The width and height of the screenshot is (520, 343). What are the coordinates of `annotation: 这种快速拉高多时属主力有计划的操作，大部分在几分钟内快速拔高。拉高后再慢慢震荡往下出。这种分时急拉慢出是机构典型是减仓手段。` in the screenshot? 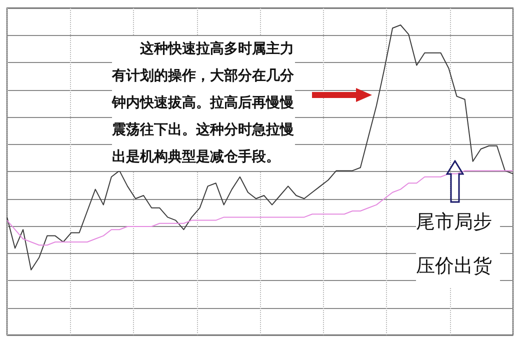 It's located at (203, 103).